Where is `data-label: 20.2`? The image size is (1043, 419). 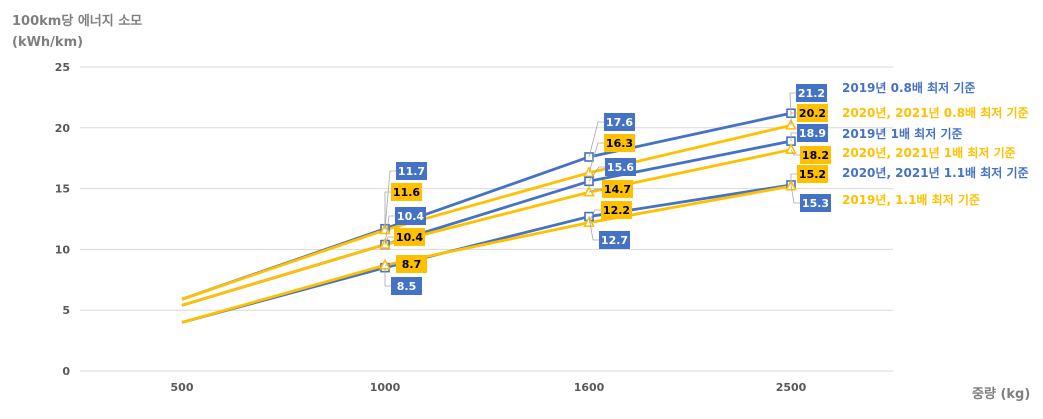
data-label: 20.2 is located at coordinates (812, 113).